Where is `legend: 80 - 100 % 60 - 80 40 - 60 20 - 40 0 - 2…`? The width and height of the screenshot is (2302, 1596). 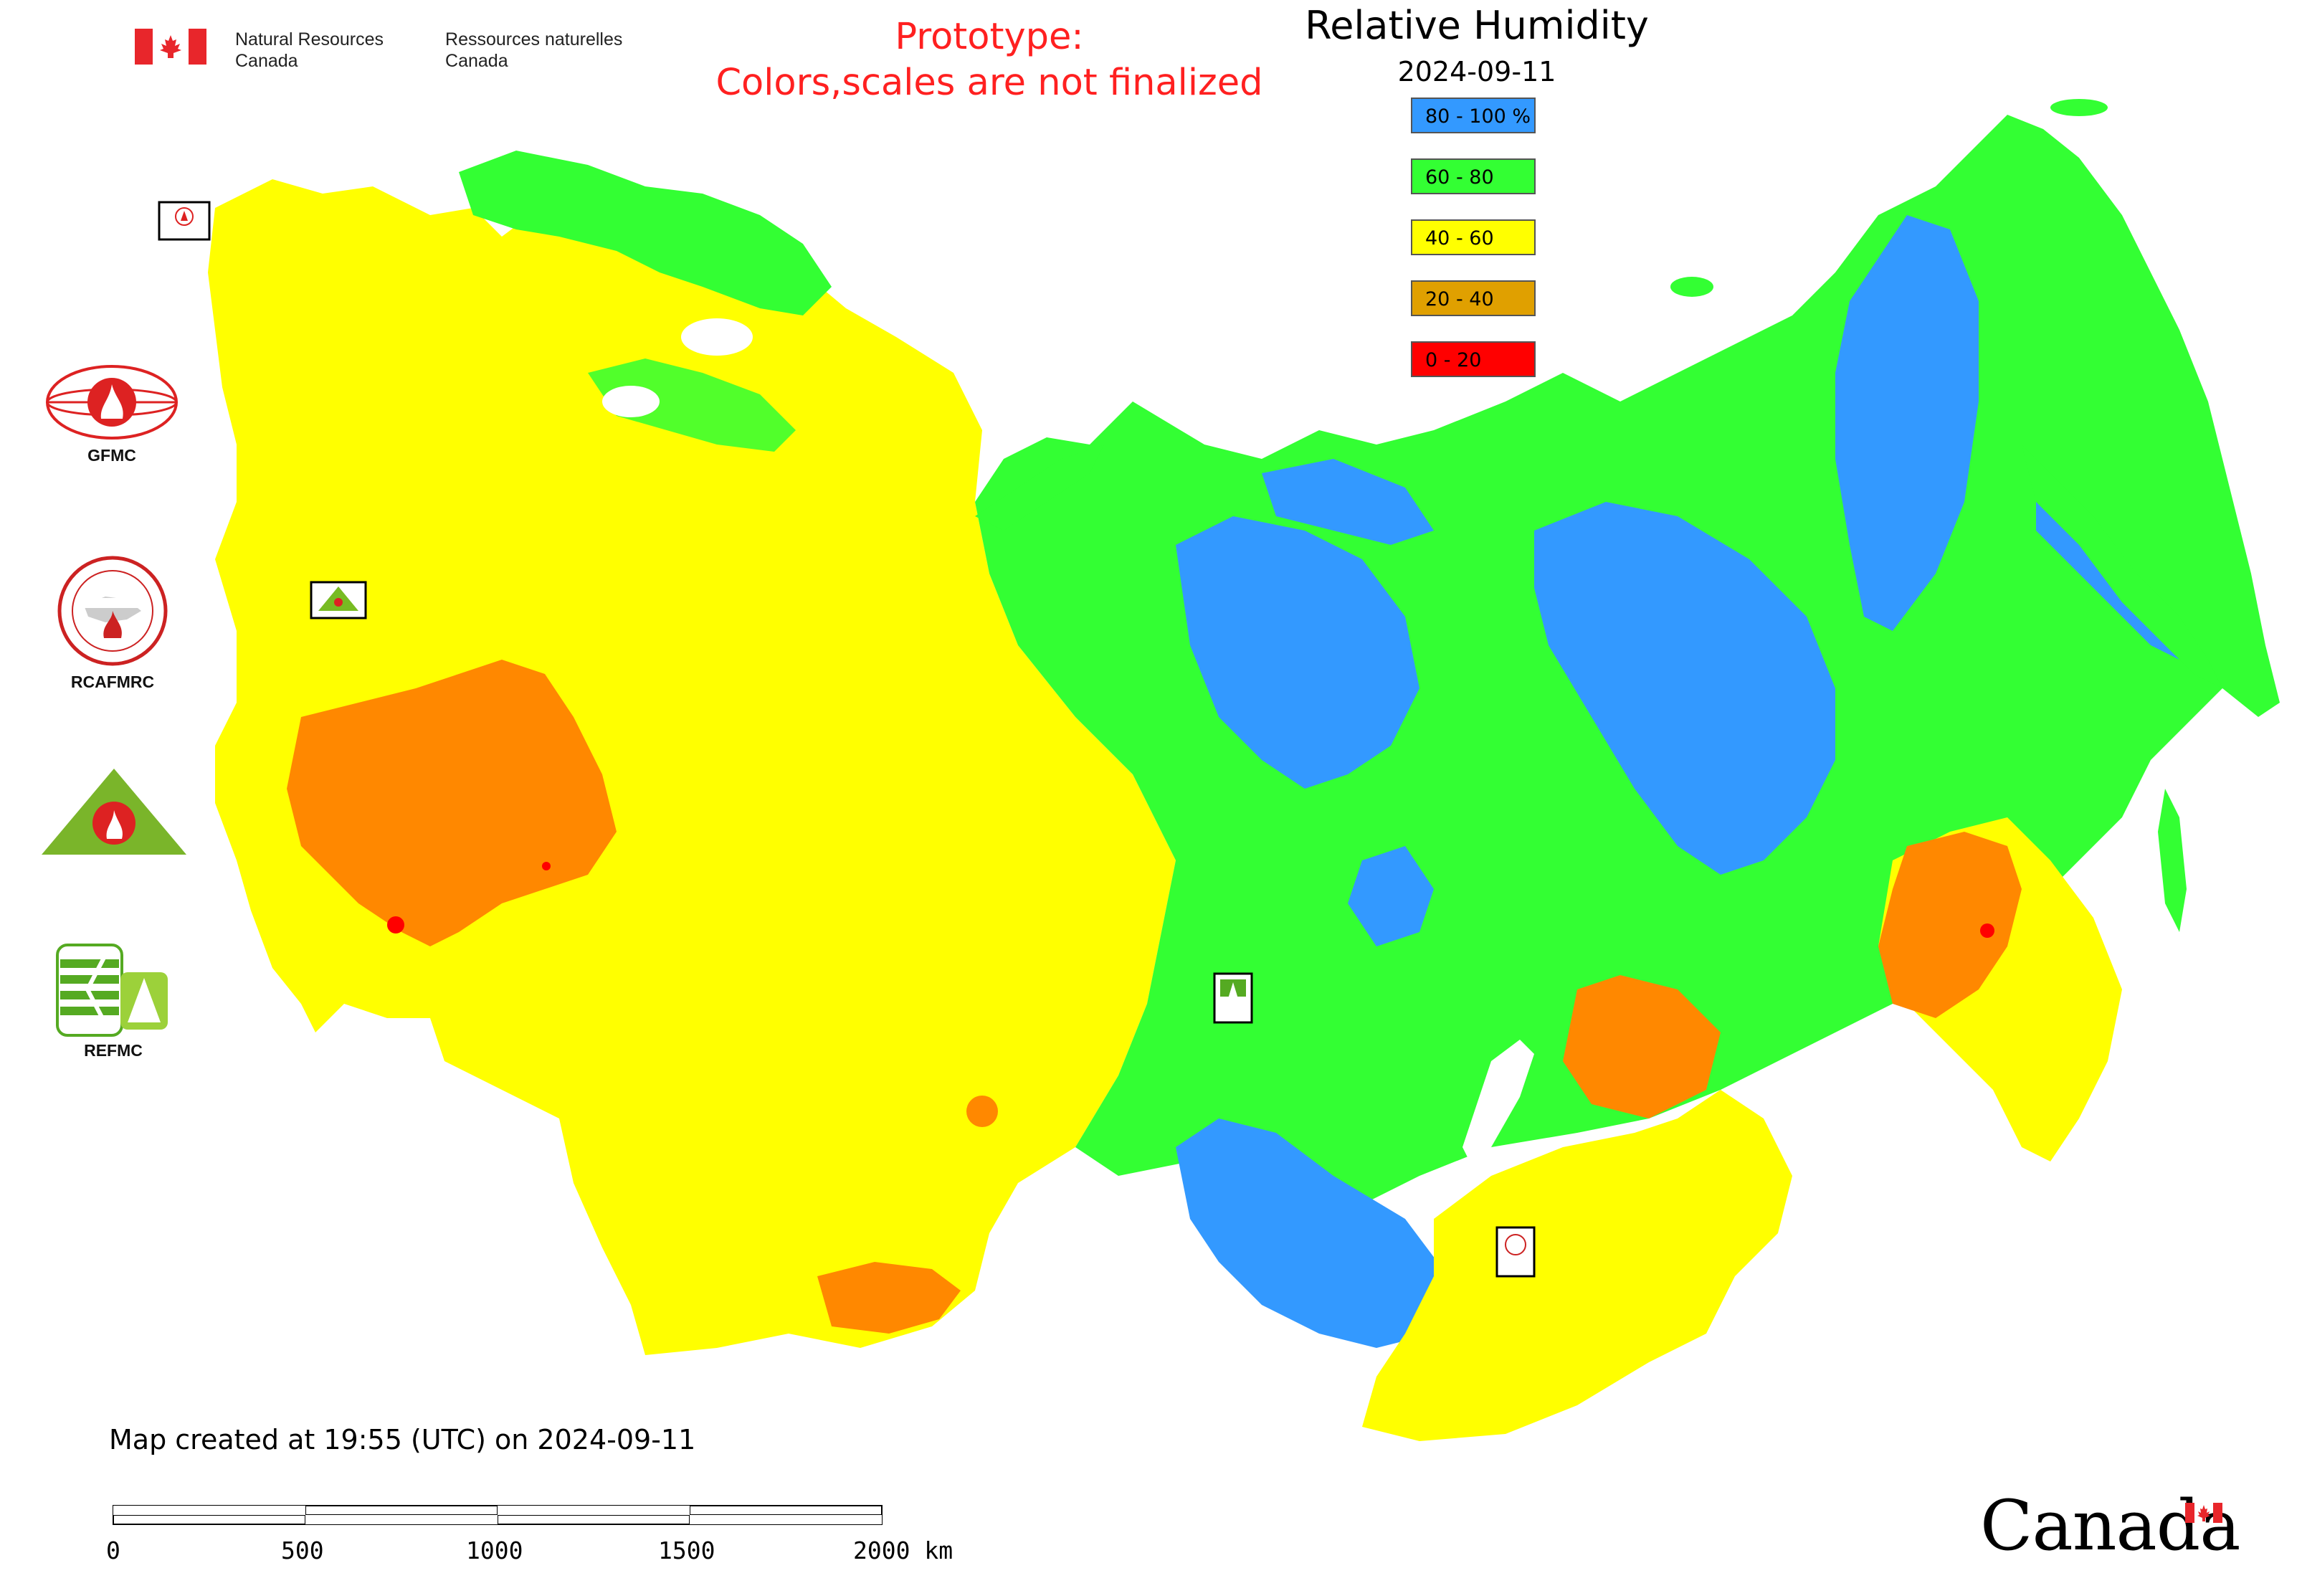
legend: 80 - 100 % 60 - 80 40 - 60 20 - 40 0 - 2… is located at coordinates (1474, 250).